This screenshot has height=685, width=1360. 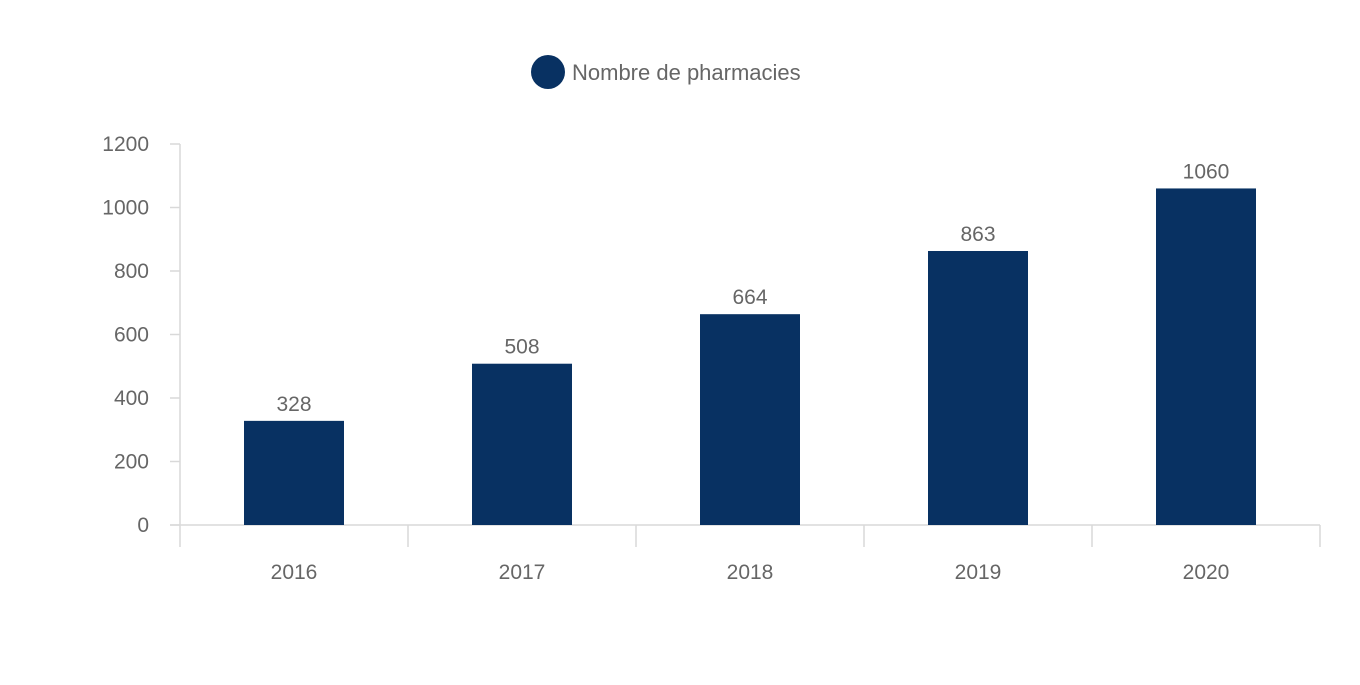 What do you see at coordinates (548, 72) in the screenshot?
I see `legend-marker` at bounding box center [548, 72].